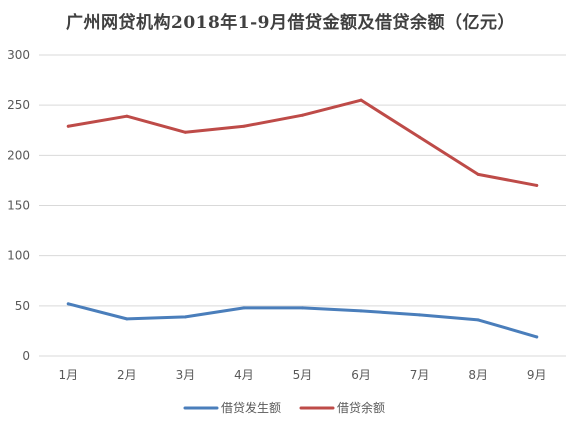  Describe the element at coordinates (361, 407) in the screenshot. I see `legend-label-2: 借贷余额` at that location.